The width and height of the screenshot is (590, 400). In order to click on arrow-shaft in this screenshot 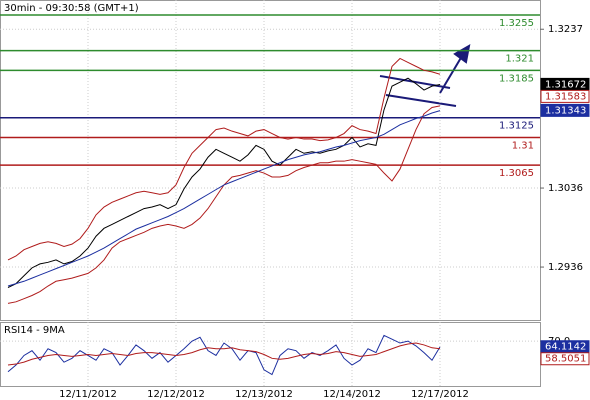, I will do `click(451, 74)`.